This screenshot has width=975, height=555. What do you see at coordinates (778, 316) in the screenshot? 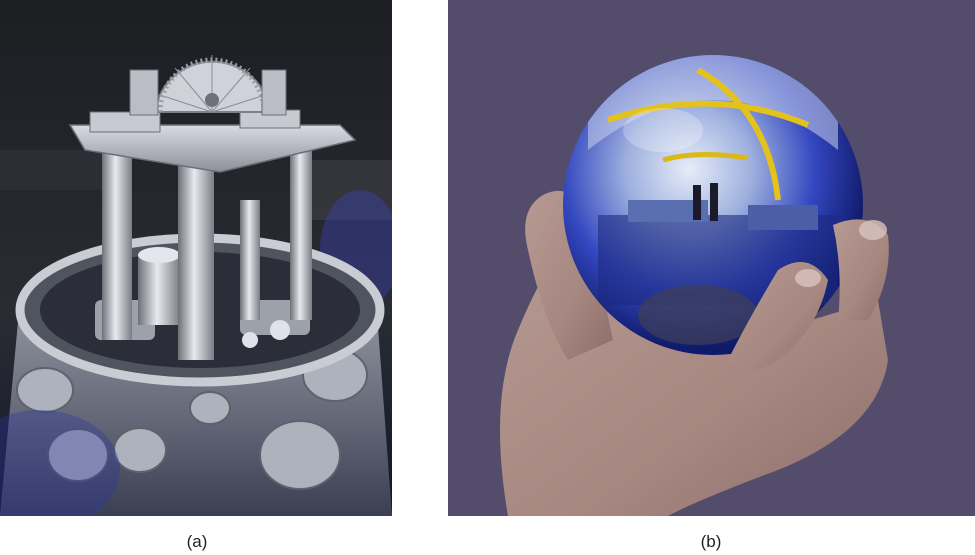
I see `index-finger` at bounding box center [778, 316].